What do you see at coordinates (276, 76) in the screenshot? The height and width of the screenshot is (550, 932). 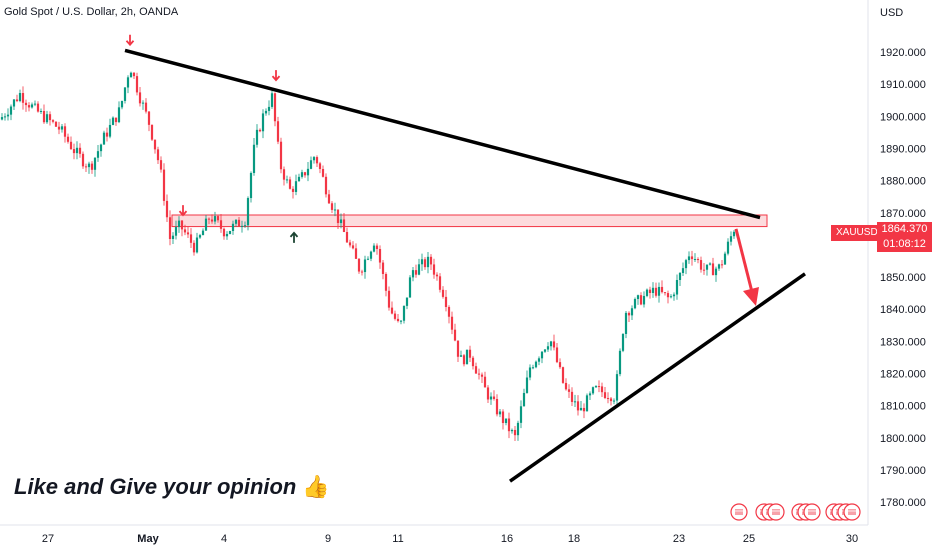 I see `arrow-down-icon` at bounding box center [276, 76].